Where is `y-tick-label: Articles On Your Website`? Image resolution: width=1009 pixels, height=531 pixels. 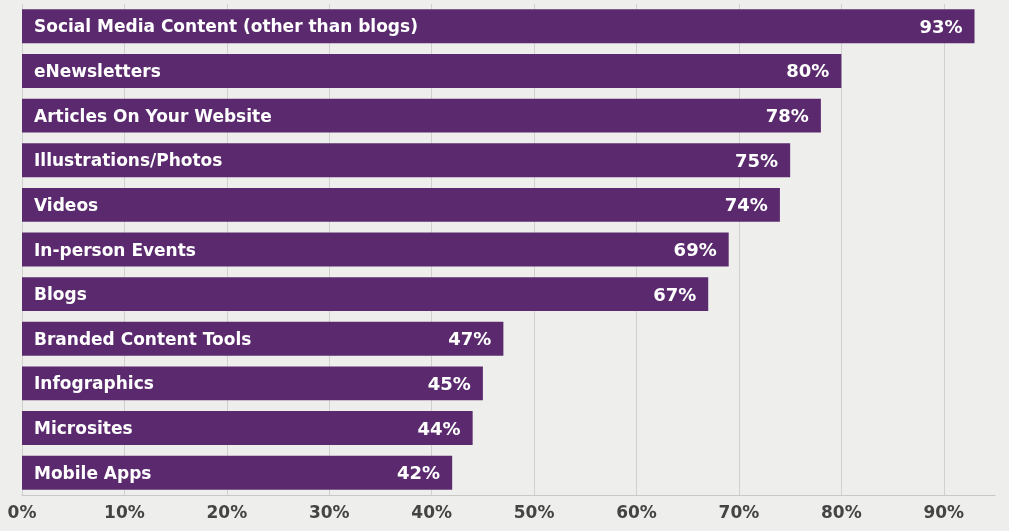
y-tick-label: Articles On Your Website is located at coordinates (153, 115).